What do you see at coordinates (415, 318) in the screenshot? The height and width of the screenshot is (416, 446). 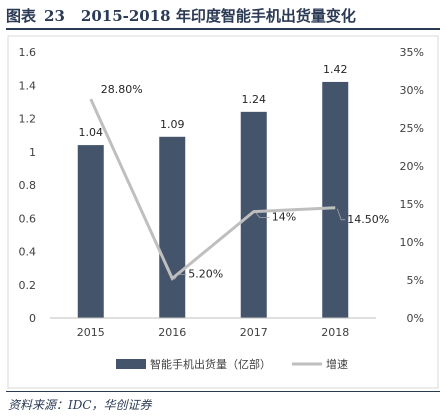 I see `y-right-tick-label: 0%` at bounding box center [415, 318].